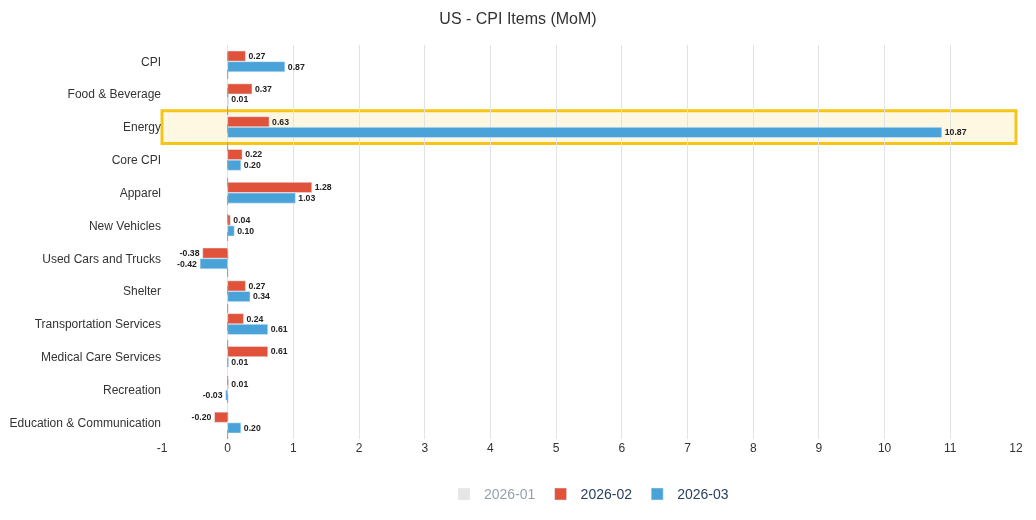 The image size is (1036, 520). What do you see at coordinates (150, 61) in the screenshot?
I see `y-tick-label: CPI` at bounding box center [150, 61].